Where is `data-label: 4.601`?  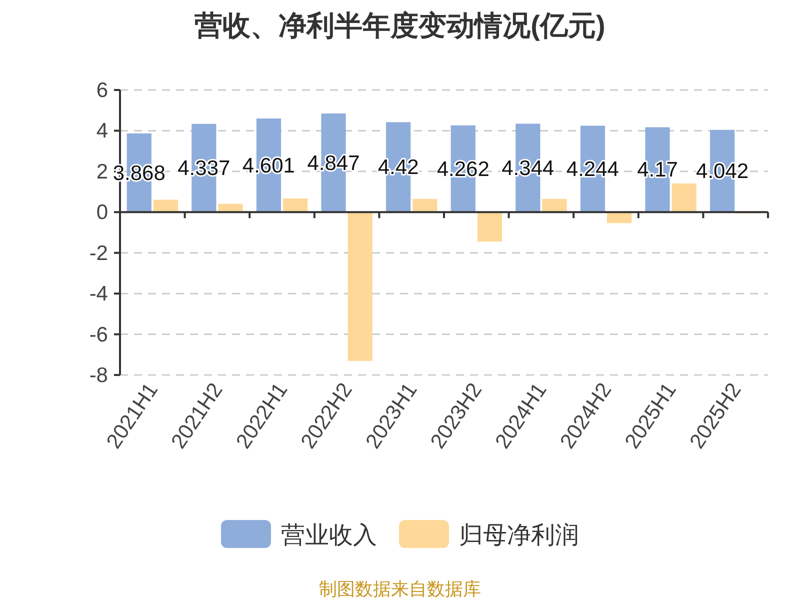
data-label: 4.601 is located at coordinates (268, 166).